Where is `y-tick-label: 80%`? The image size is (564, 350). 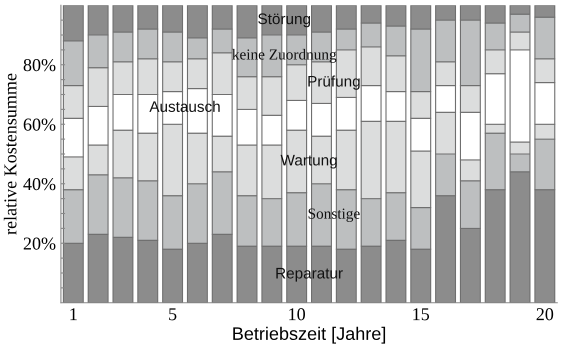
y-tick-label: 80% is located at coordinates (40, 65).